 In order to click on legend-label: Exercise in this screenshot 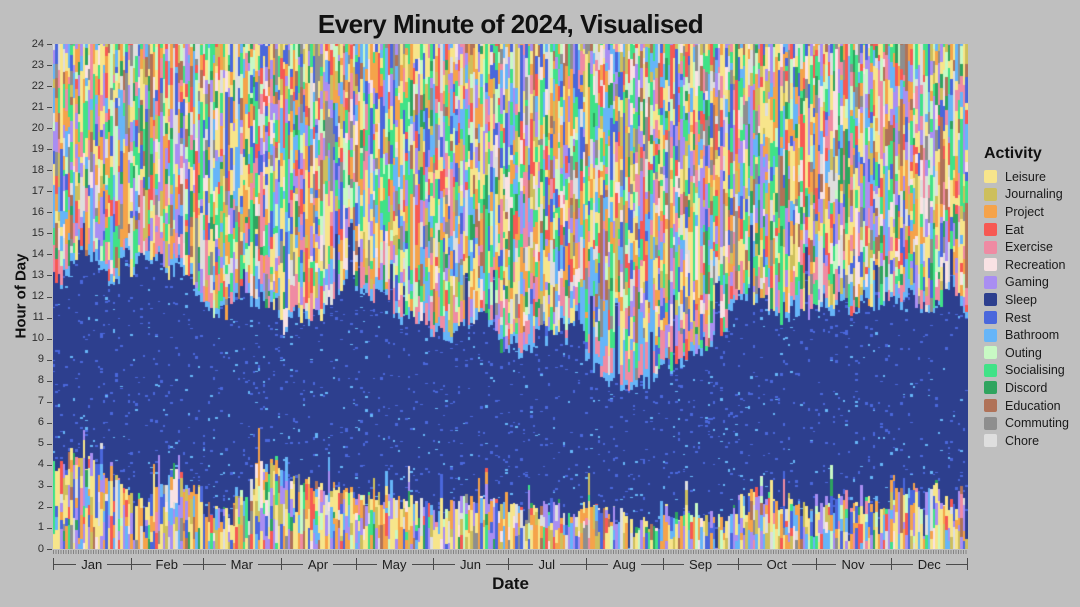, I will do `click(1029, 247)`.